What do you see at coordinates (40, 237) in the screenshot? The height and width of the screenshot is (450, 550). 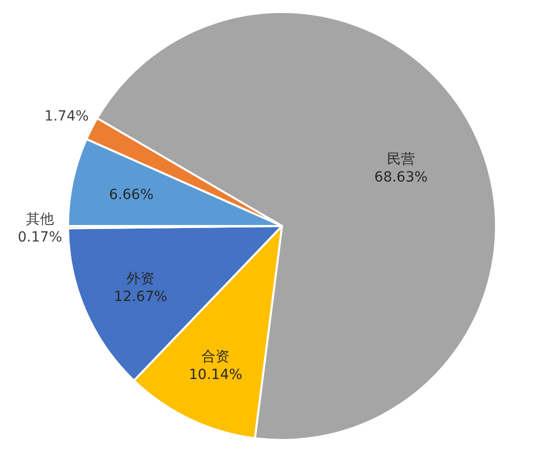 I see `data-label: 0.17%` at bounding box center [40, 237].